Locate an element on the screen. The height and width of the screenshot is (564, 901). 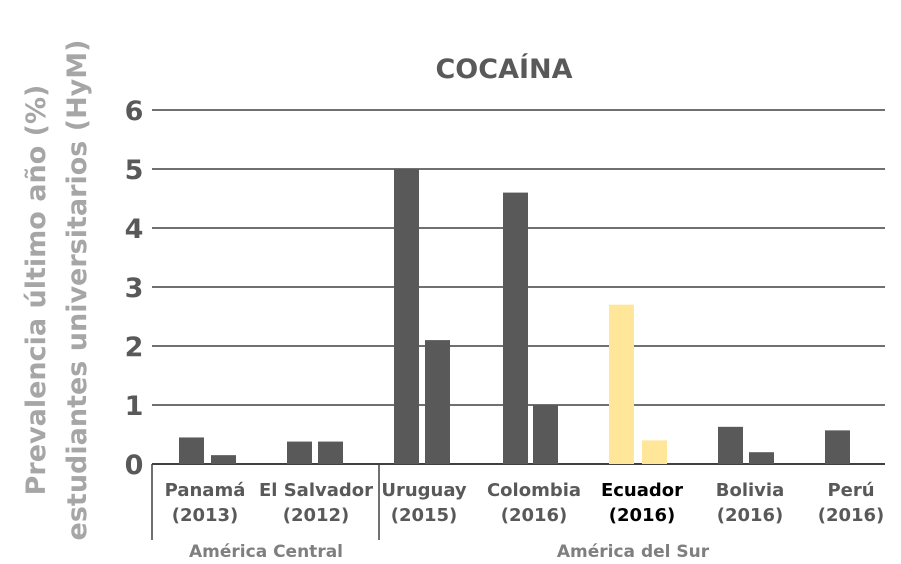
x-category-year: (2012) is located at coordinates (316, 515).